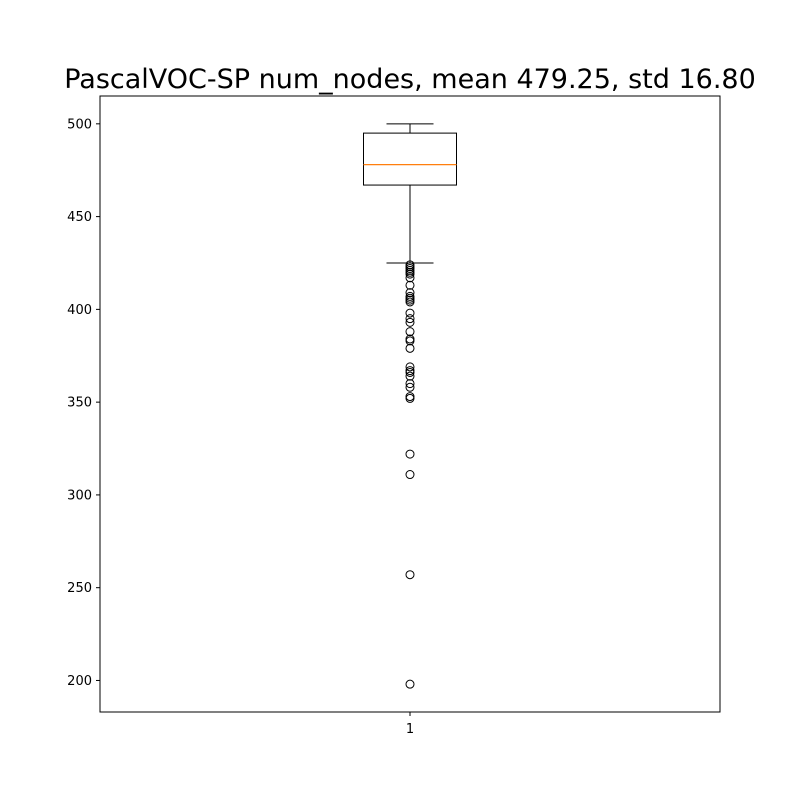  I want to click on y-tick-label: 300, so click(79, 495).